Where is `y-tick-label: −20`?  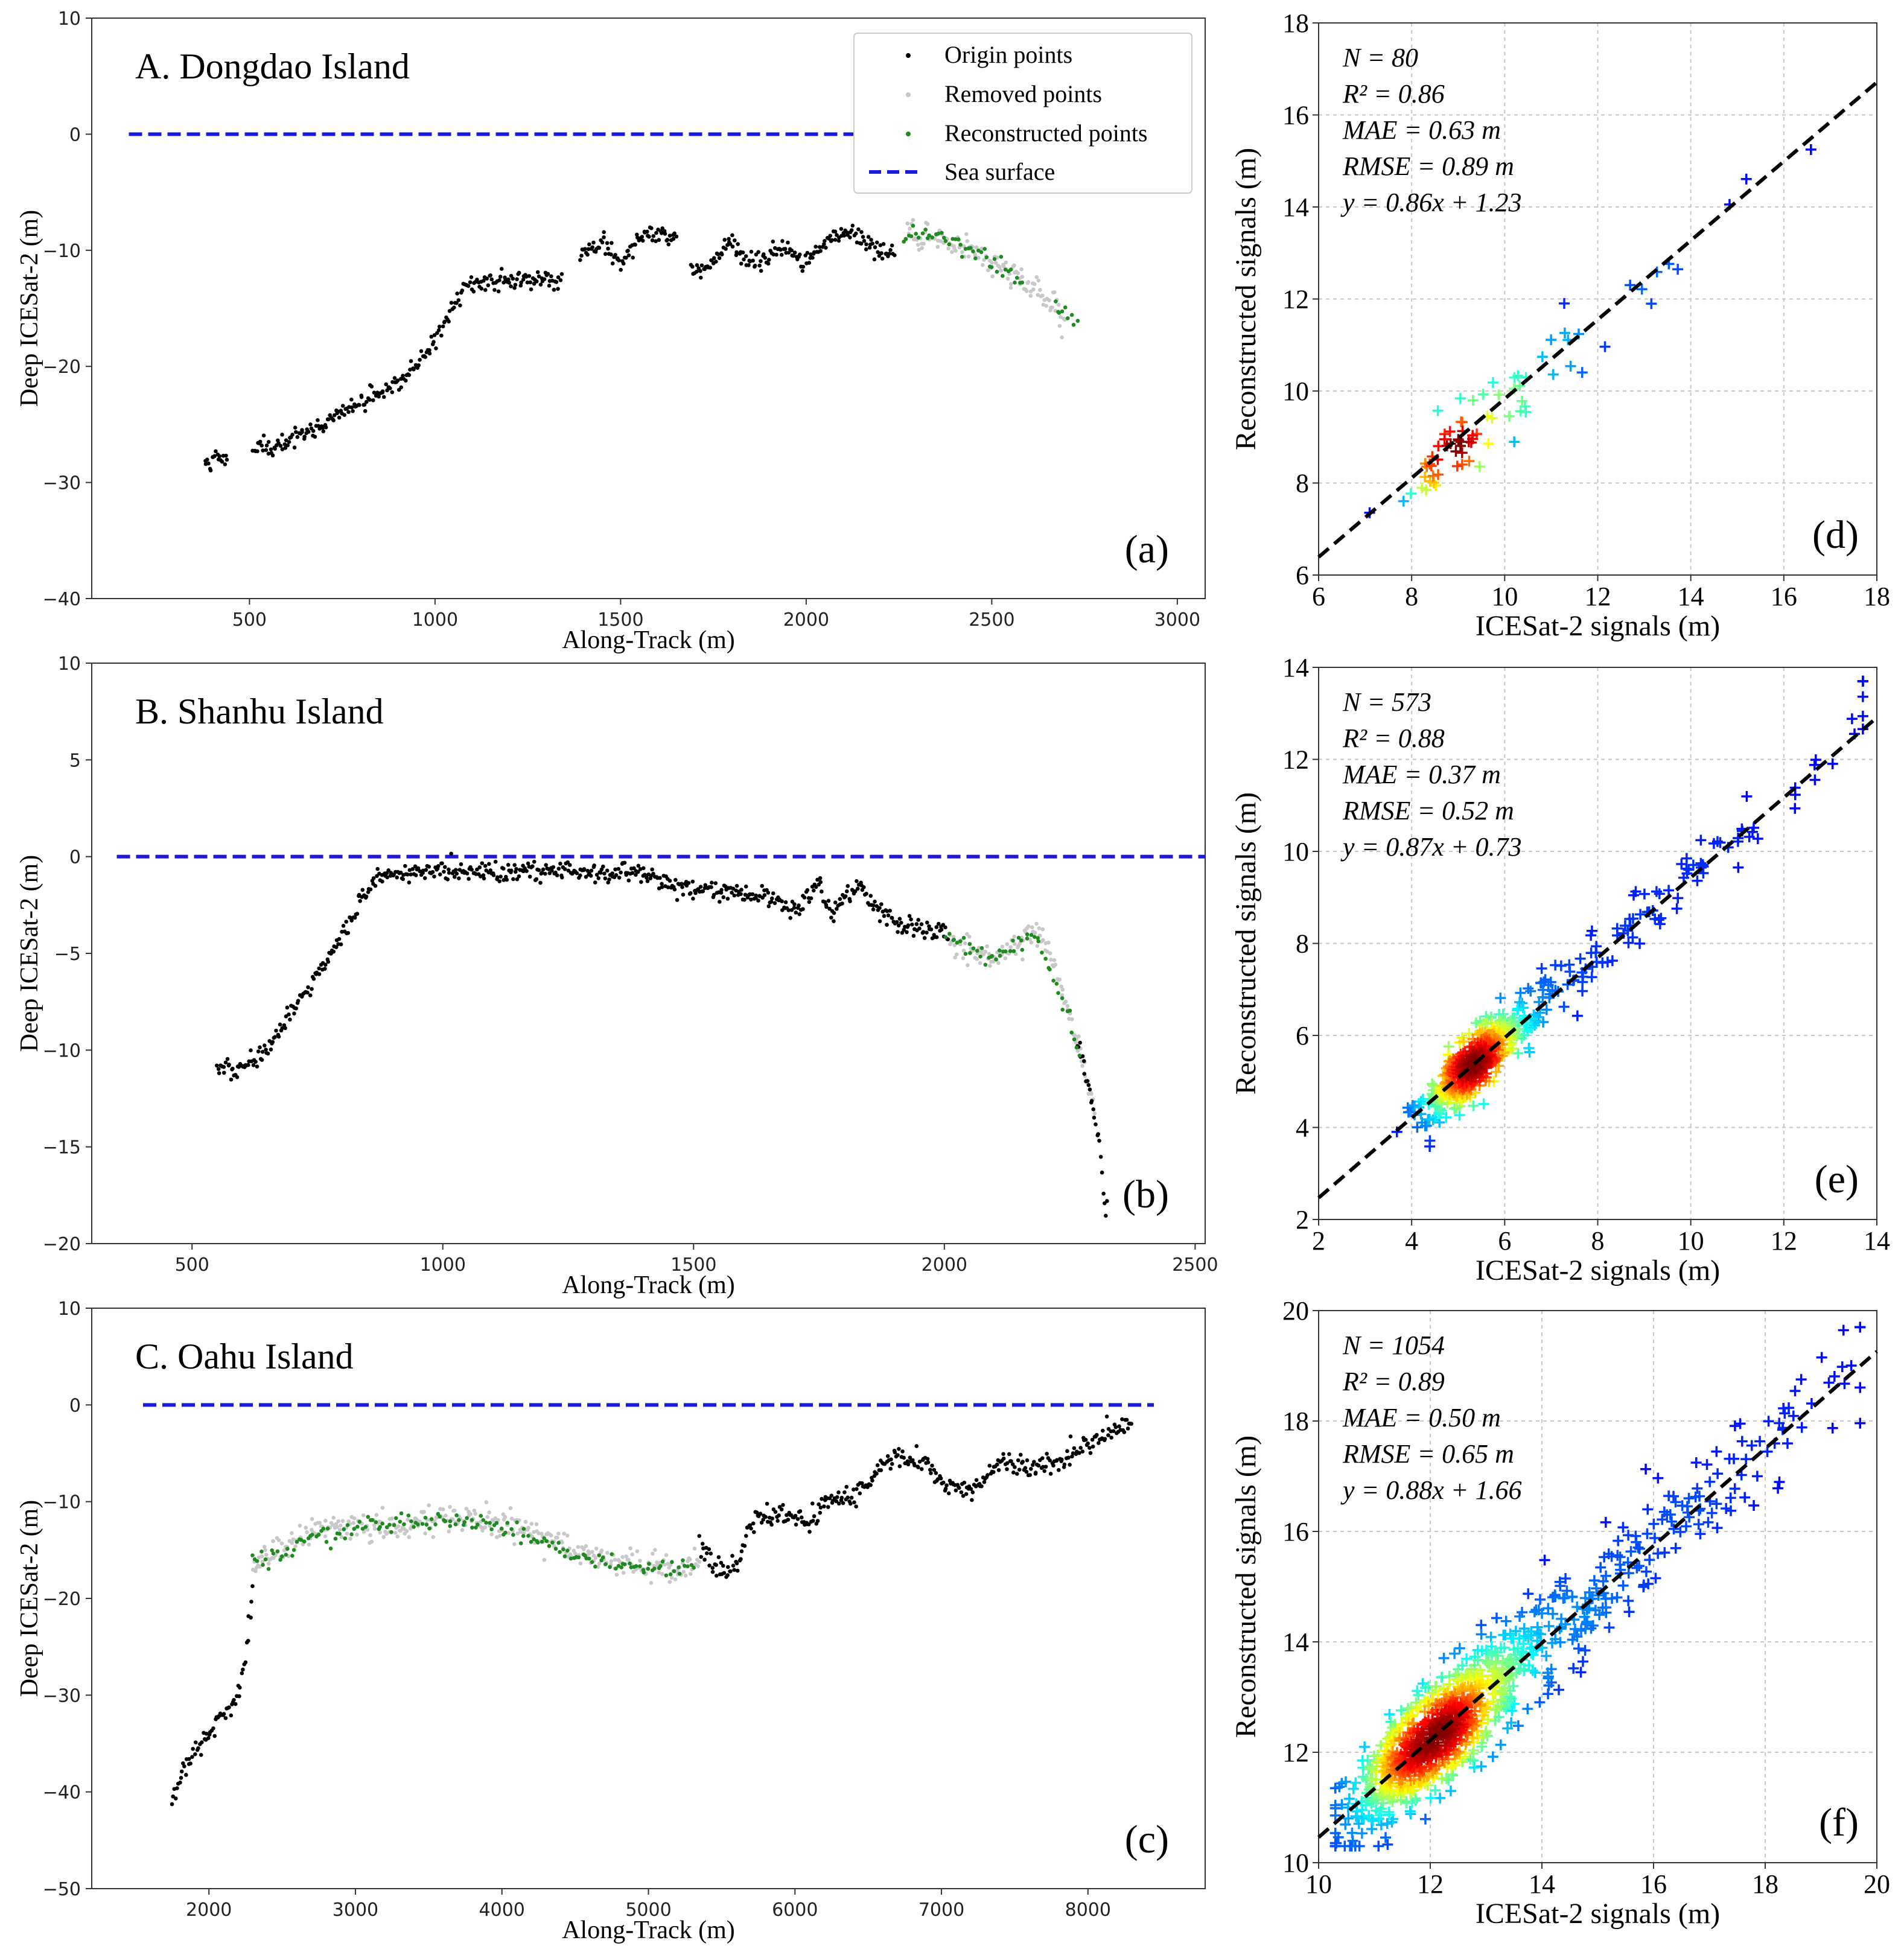 y-tick-label: −20 is located at coordinates (62, 1244).